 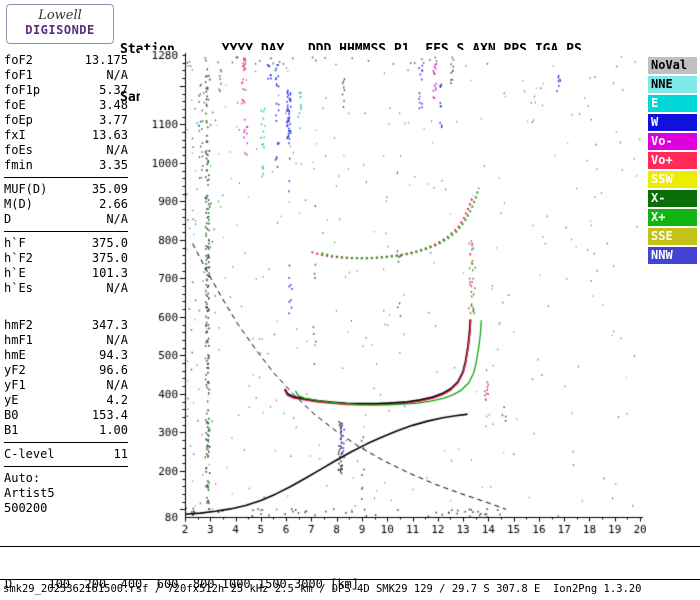 What do you see at coordinates (66, 370) in the screenshot?
I see `param-yf2: yF2 96.6` at bounding box center [66, 370].